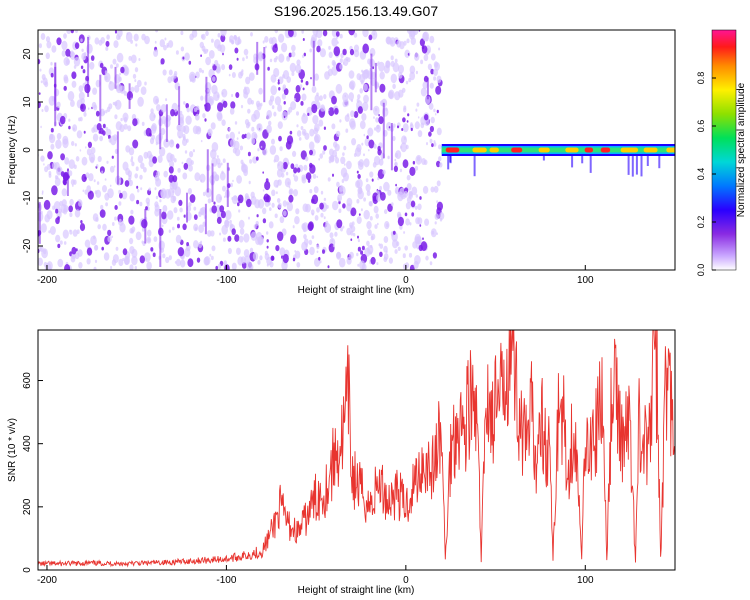 The height and width of the screenshot is (600, 750). I want to click on spectrogram-signal-peak, so click(572, 150).